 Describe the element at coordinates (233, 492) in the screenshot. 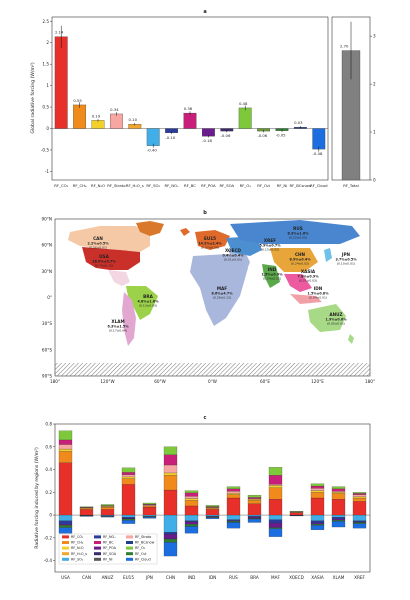

I see `stack-RUS-RF_Strato` at that location.